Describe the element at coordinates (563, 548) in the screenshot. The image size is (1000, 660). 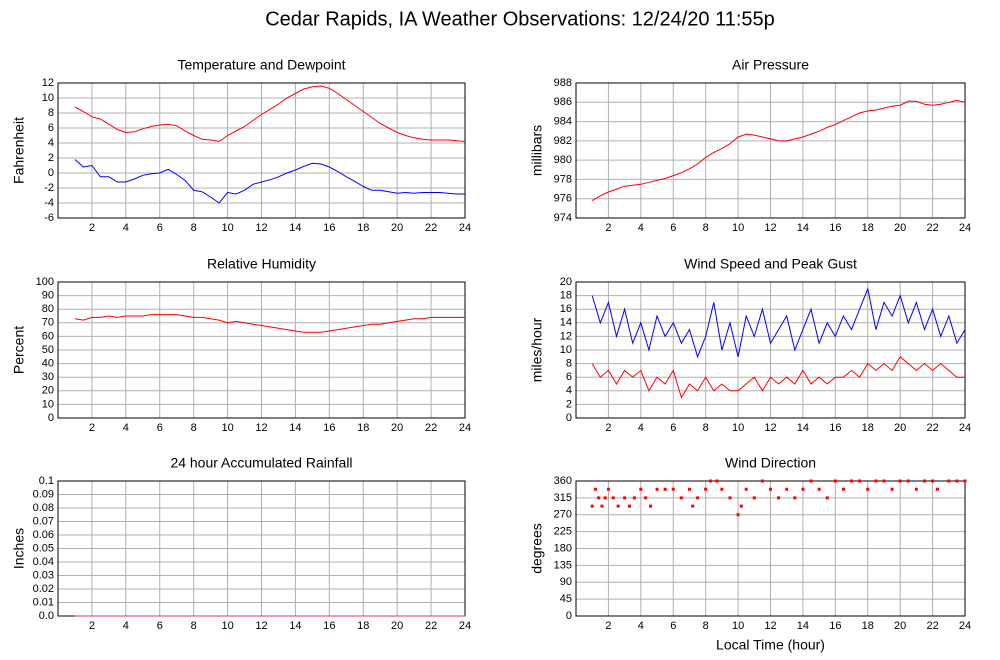
I see `y-tick-label: 180` at that location.